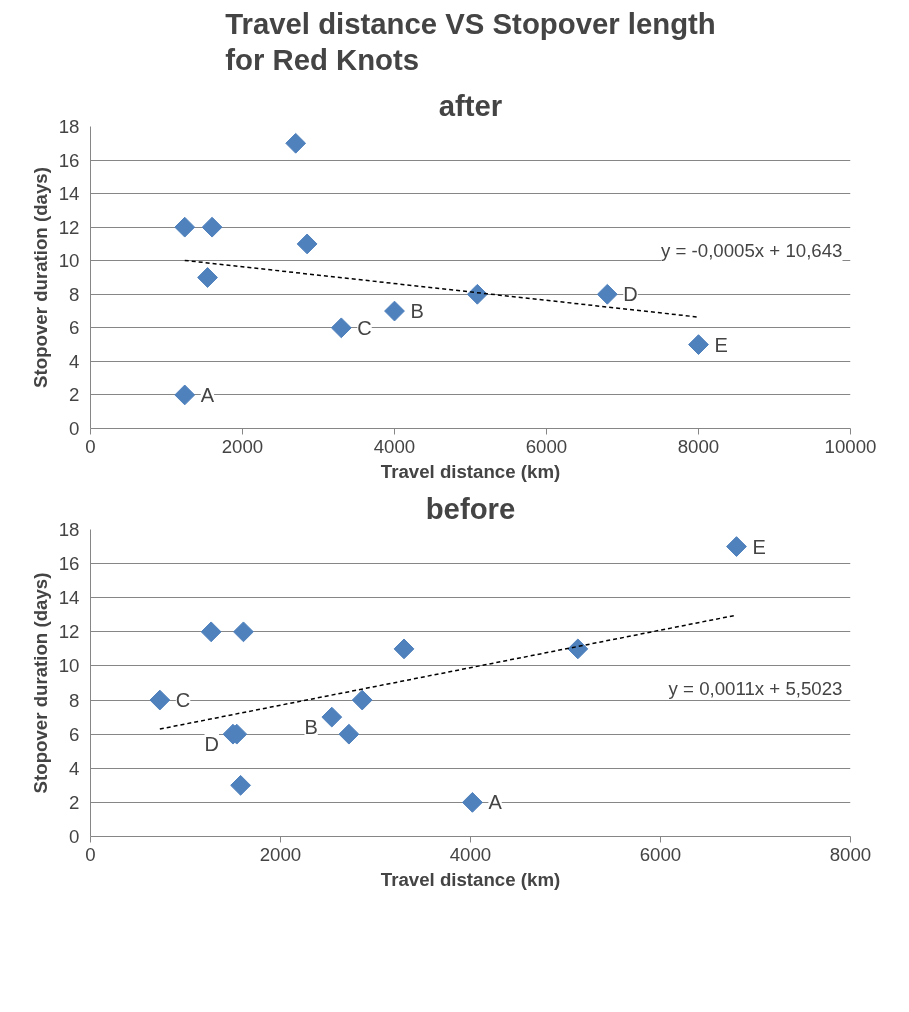 This screenshot has width=909, height=1012. Describe the element at coordinates (850, 446) in the screenshot. I see `x-tick-label: 10000` at that location.